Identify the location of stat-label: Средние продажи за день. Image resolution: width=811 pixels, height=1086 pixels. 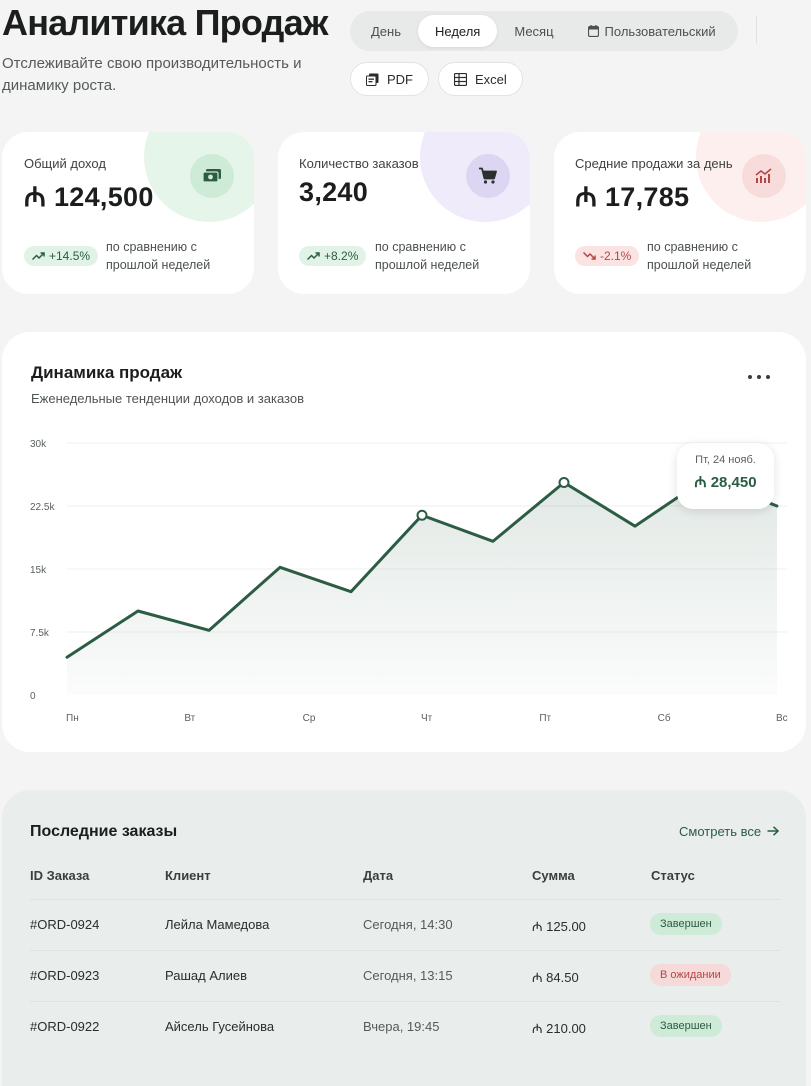
(654, 163).